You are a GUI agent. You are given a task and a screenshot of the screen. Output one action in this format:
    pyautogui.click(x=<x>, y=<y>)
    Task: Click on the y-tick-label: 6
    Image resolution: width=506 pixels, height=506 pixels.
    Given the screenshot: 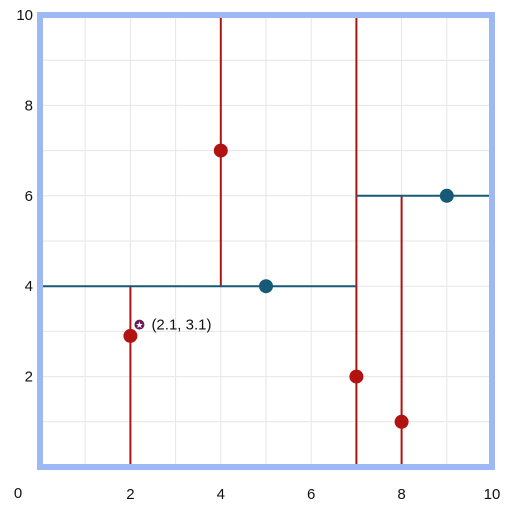 What is the action you would take?
    pyautogui.click(x=29, y=196)
    